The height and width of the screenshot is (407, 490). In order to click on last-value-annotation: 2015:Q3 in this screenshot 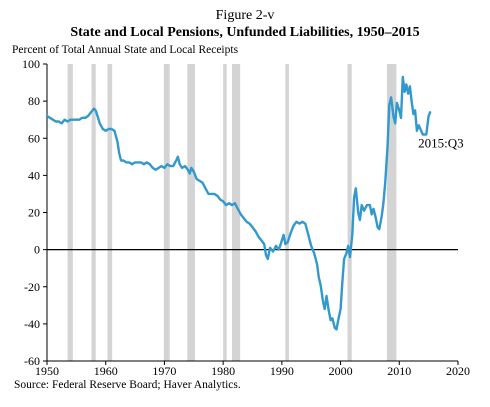, I will do `click(441, 143)`.